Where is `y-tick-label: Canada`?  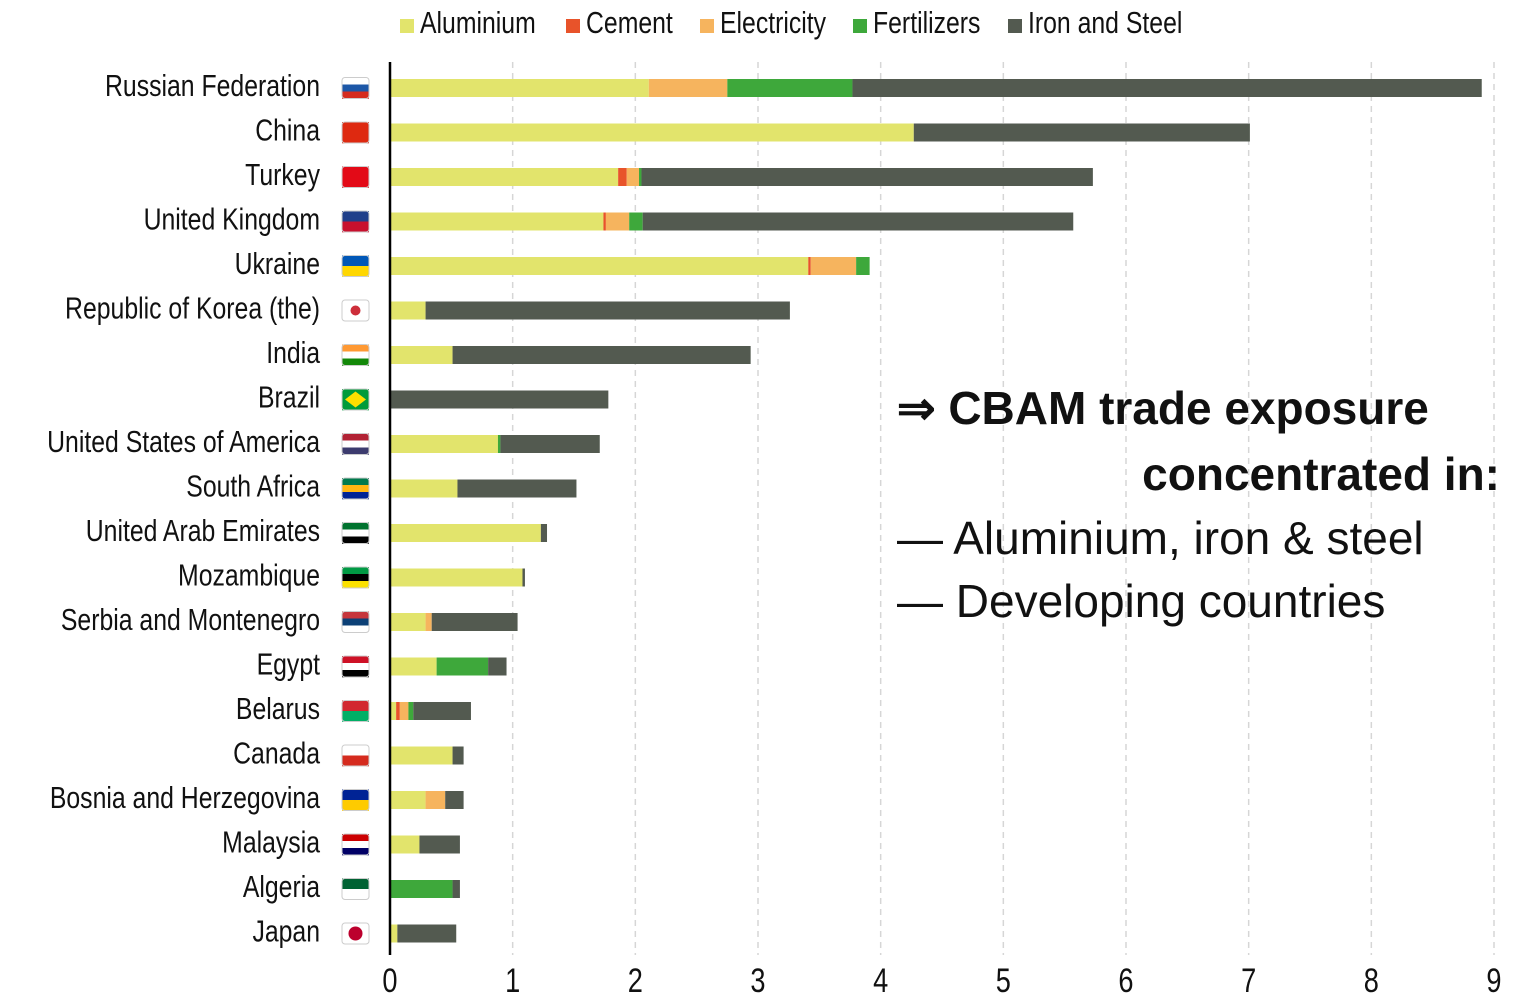
y-tick-label: Canada is located at coordinates (276, 753).